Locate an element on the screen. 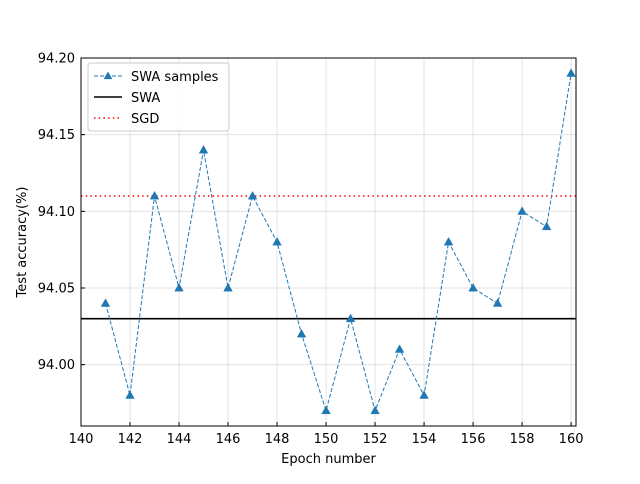 Image resolution: width=640 pixels, height=484 pixels. x-tick-label: 156 is located at coordinates (473, 439).